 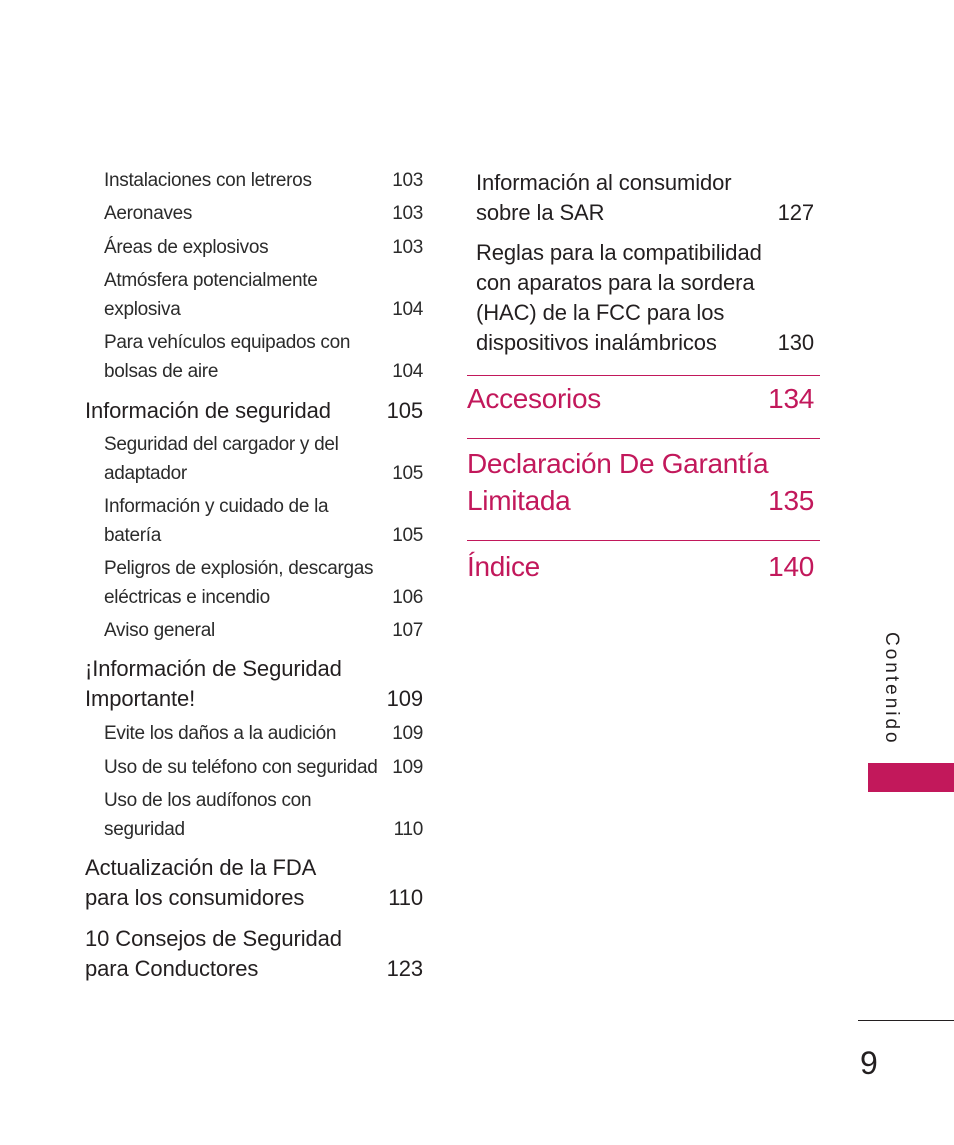 I want to click on toc-entry: Áreas de explosivos 103, so click(x=263, y=247).